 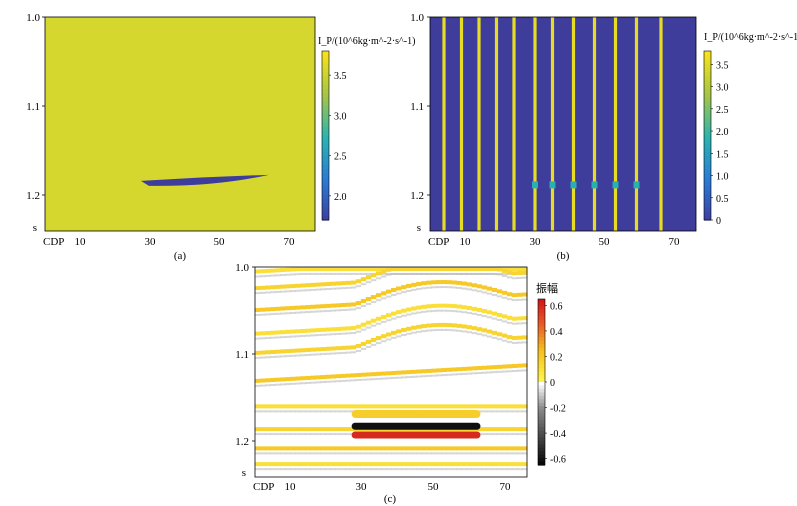 I want to click on colorbar-b-tick-label: 0.5, so click(x=722, y=199).